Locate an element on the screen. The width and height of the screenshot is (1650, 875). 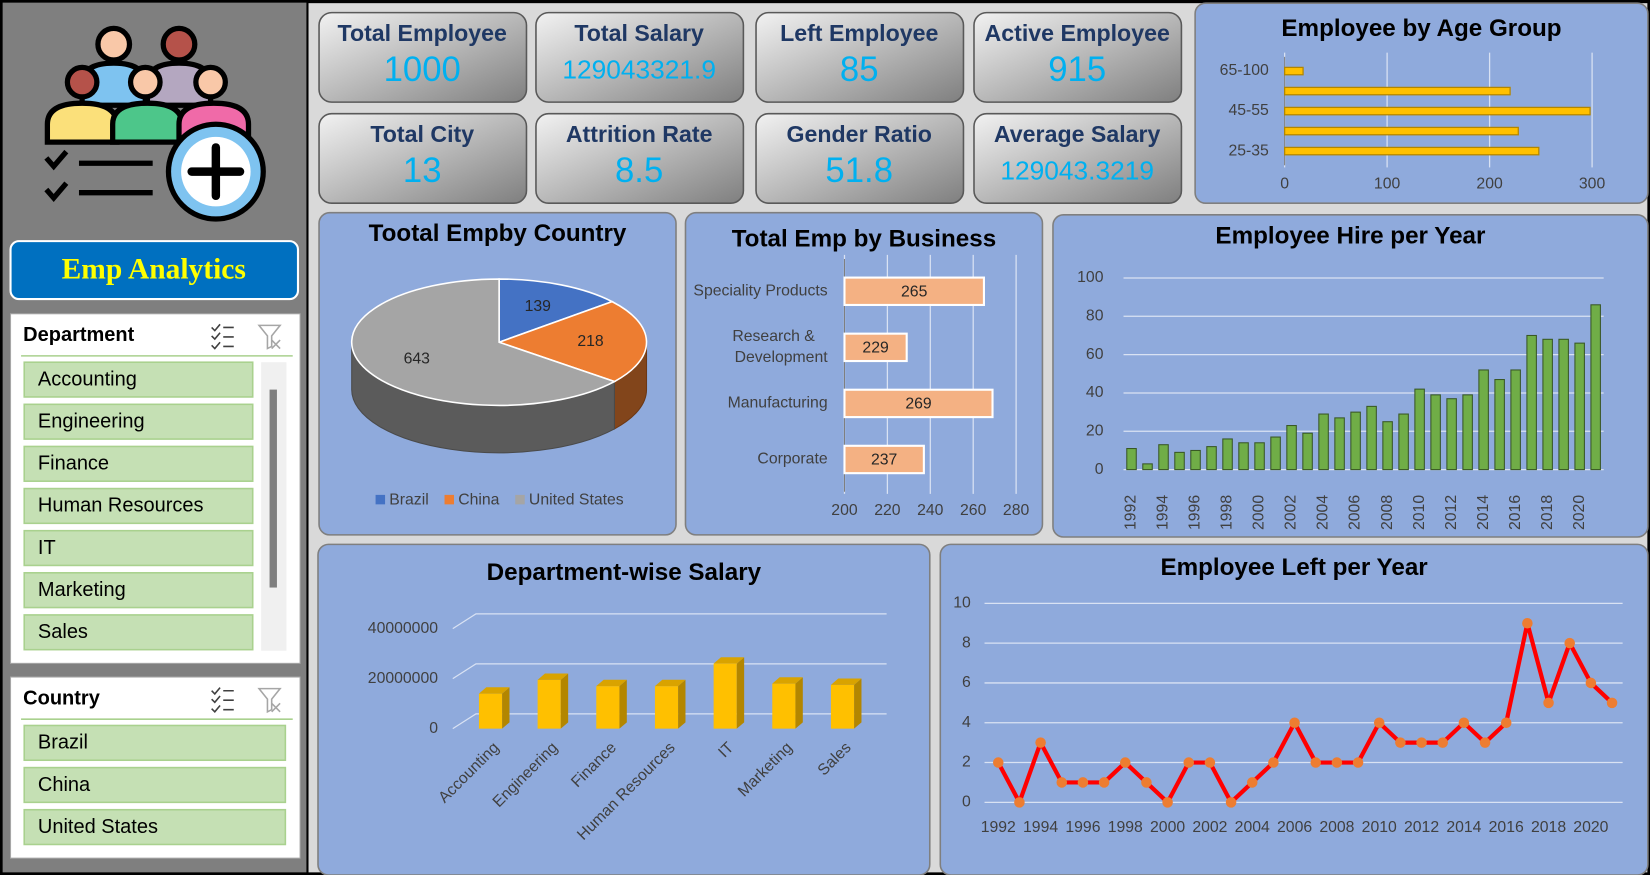
x-tick-label: 2014 is located at coordinates (1483, 512).